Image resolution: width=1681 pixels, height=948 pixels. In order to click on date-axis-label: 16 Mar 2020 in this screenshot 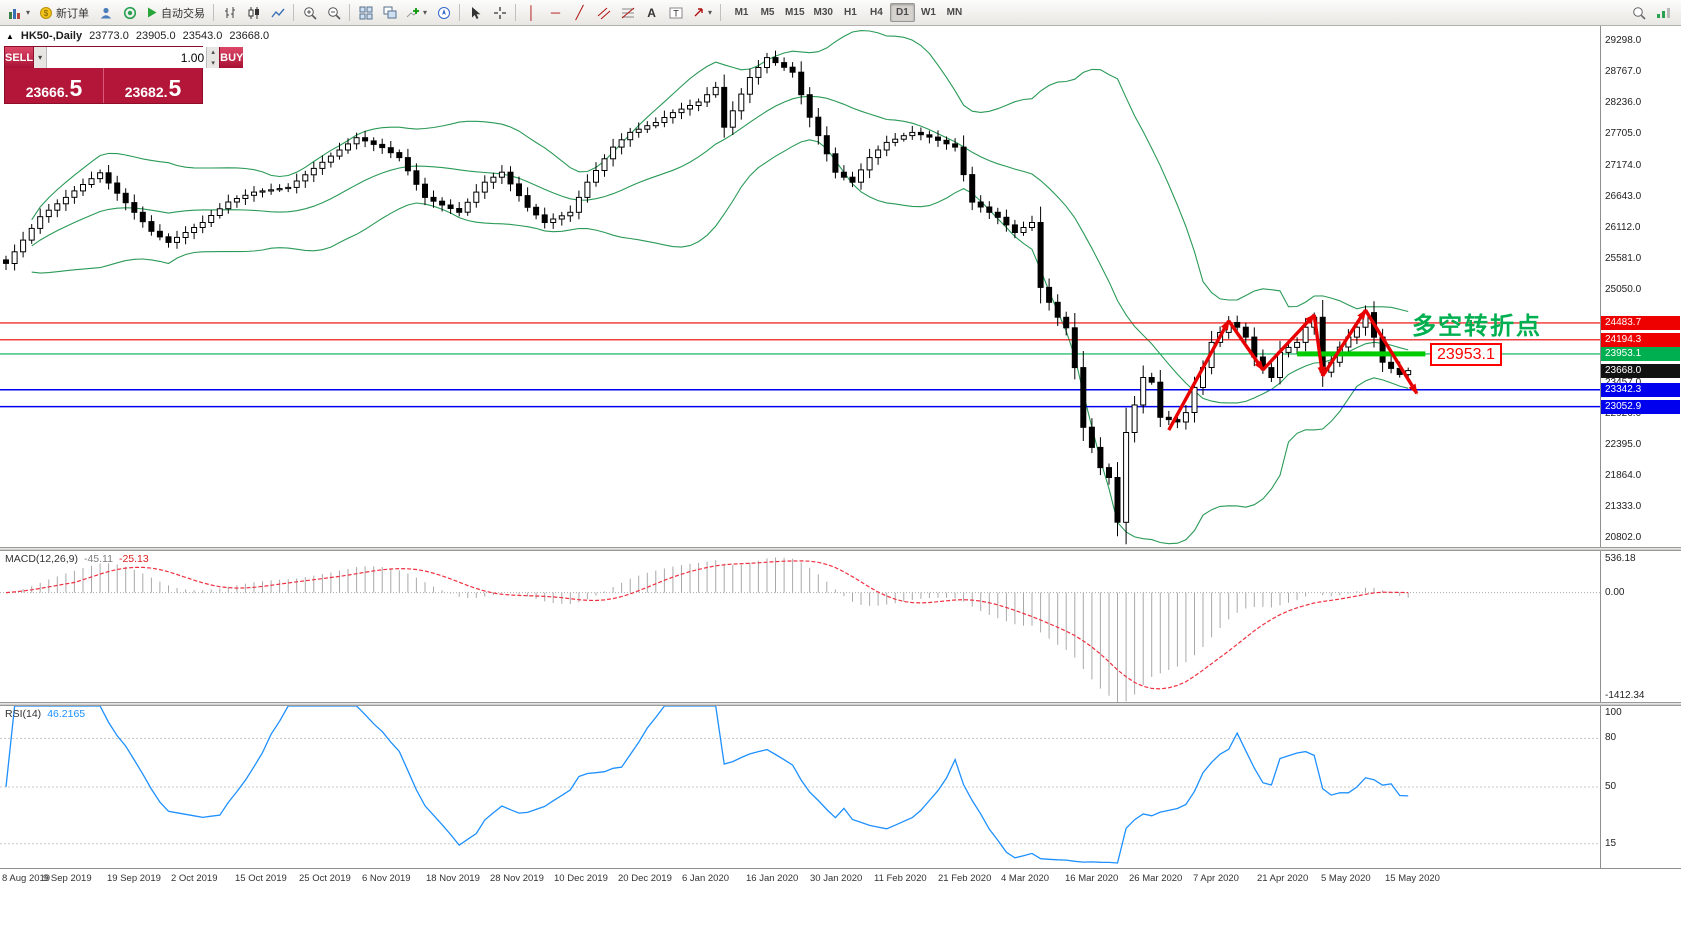, I will do `click(1092, 878)`.